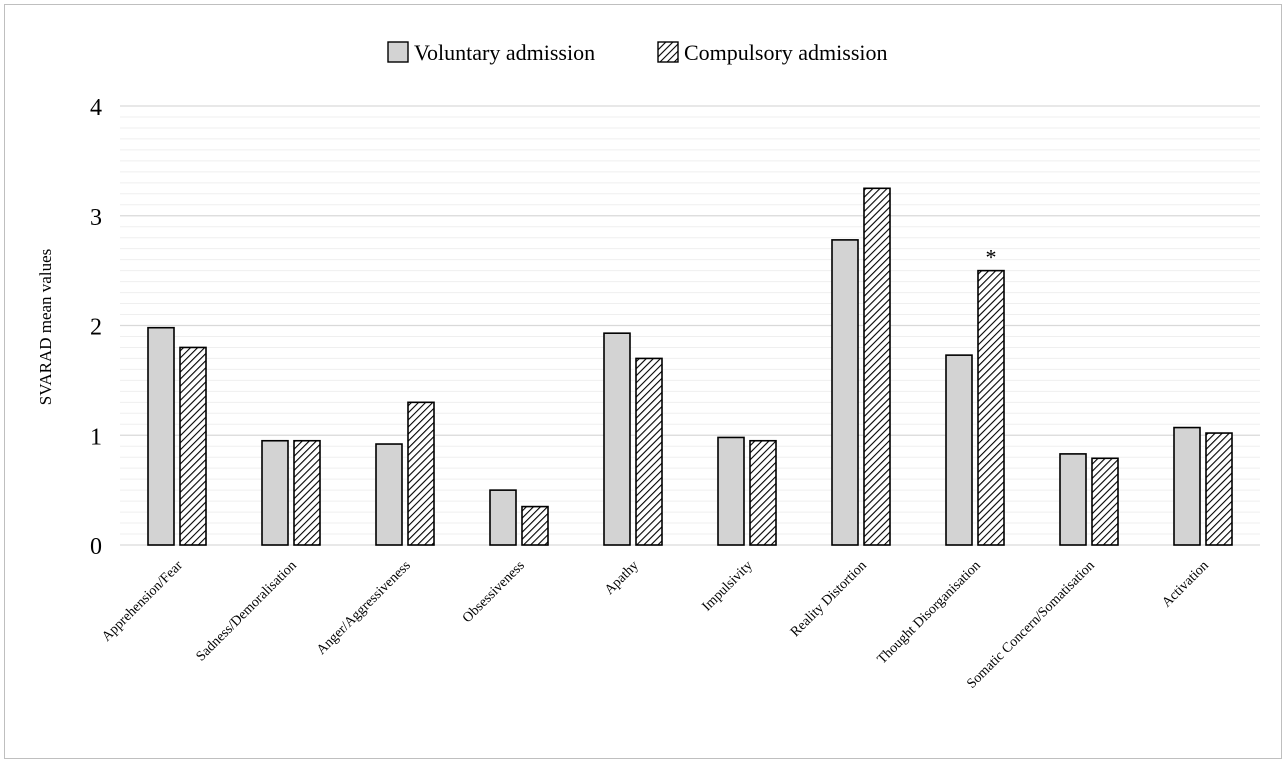 The width and height of the screenshot is (1288, 763). Describe the element at coordinates (728, 586) in the screenshot. I see `x-category-label: Impulsivity` at that location.